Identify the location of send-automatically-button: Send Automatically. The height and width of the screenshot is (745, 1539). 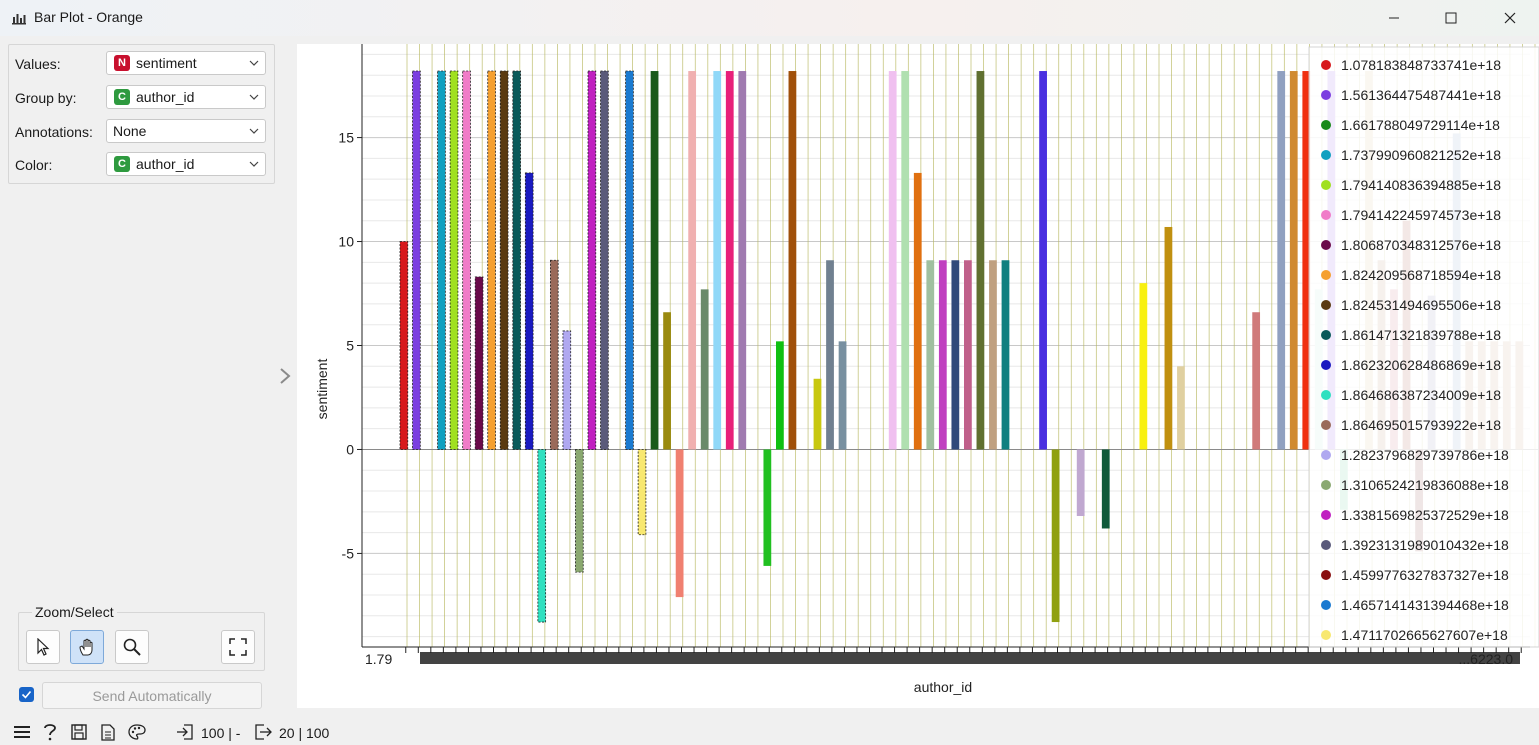
(152, 695).